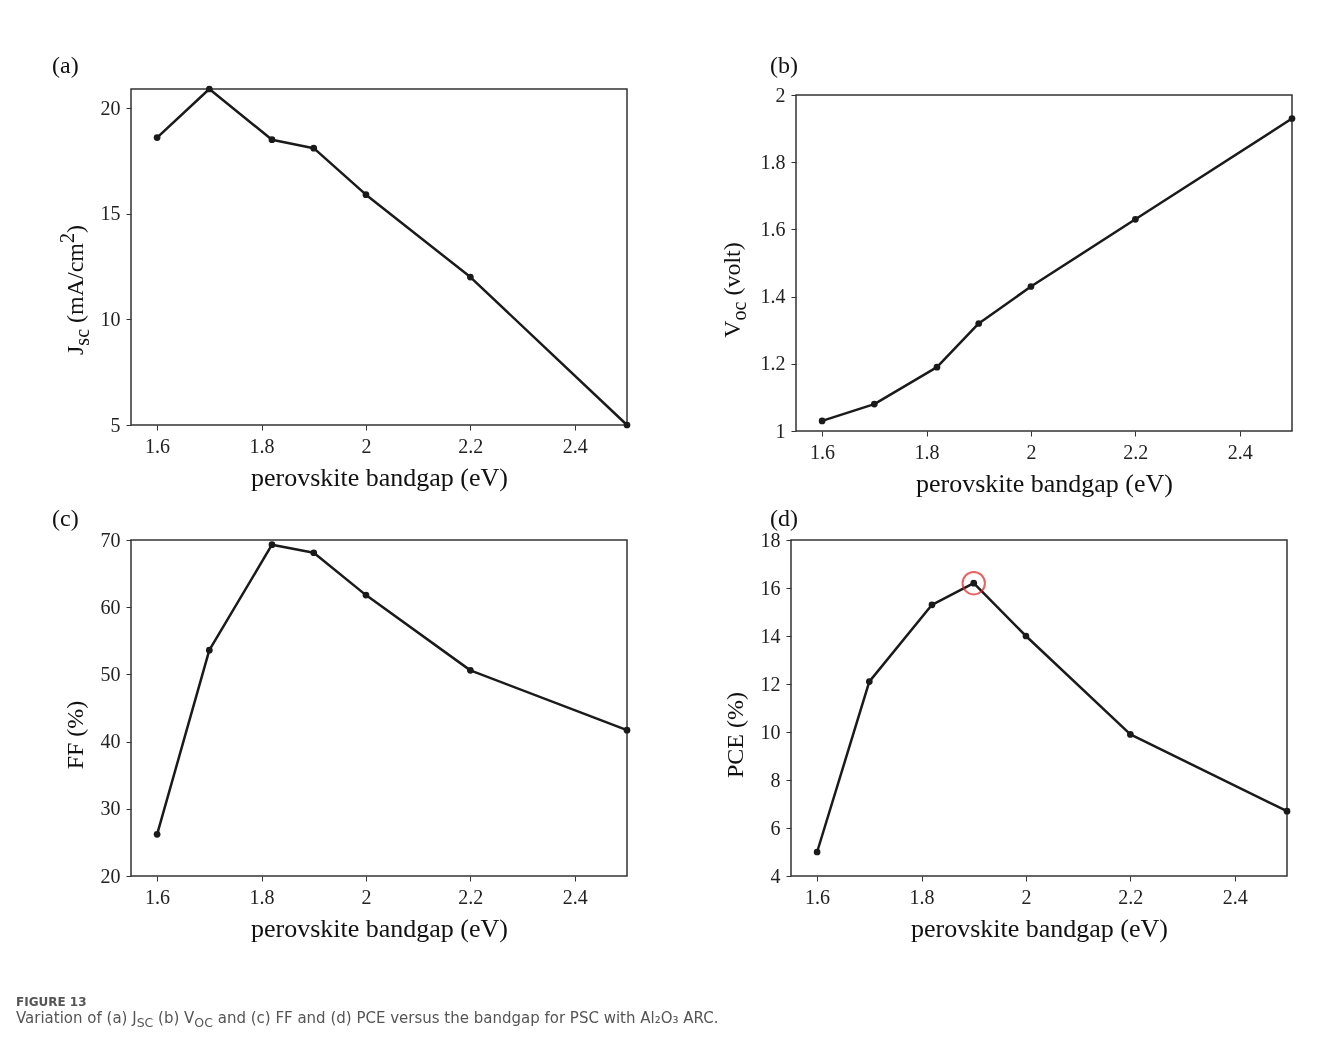  I want to click on y-axis-title: FF (%), so click(75, 735).